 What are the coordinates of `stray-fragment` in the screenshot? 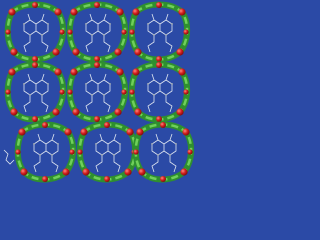 It's located at (9, 157).